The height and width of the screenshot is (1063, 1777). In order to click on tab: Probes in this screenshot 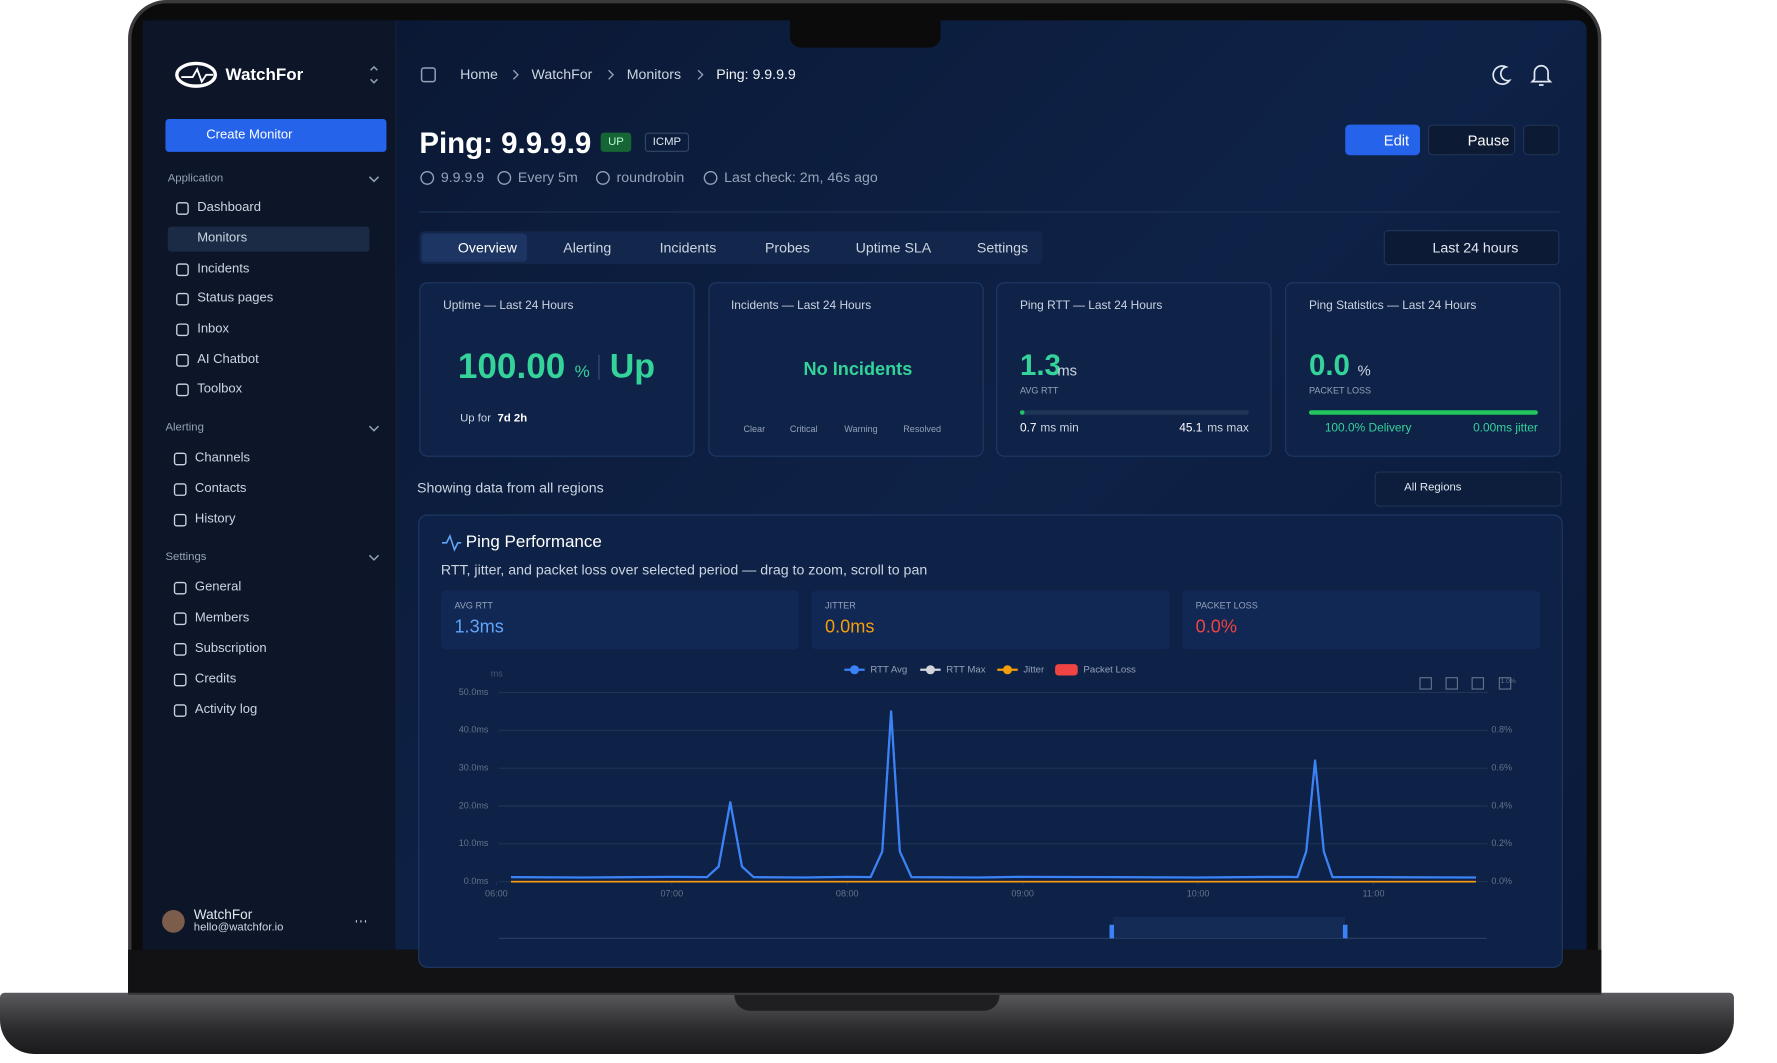, I will do `click(787, 247)`.